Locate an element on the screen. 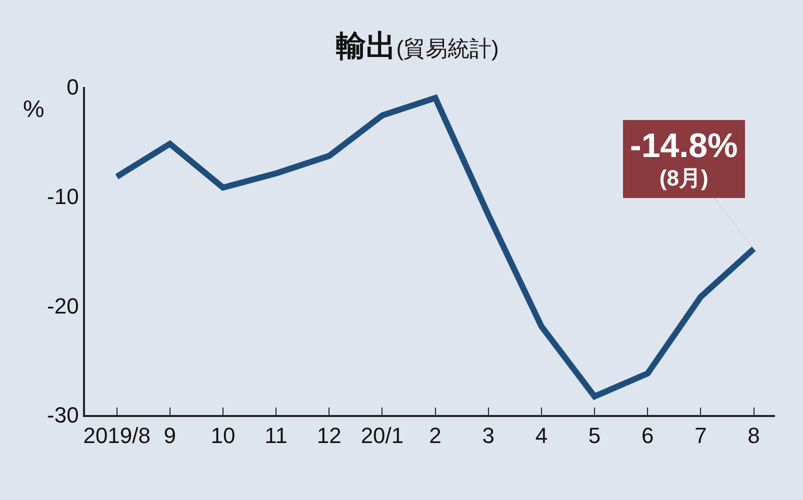 This screenshot has height=500, width=803. x-tick-label: 6 is located at coordinates (647, 435).